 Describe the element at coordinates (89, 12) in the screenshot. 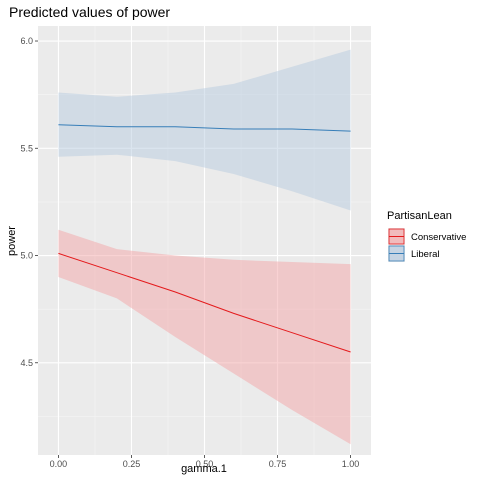

I see `chart-title: Predicted values of power` at that location.